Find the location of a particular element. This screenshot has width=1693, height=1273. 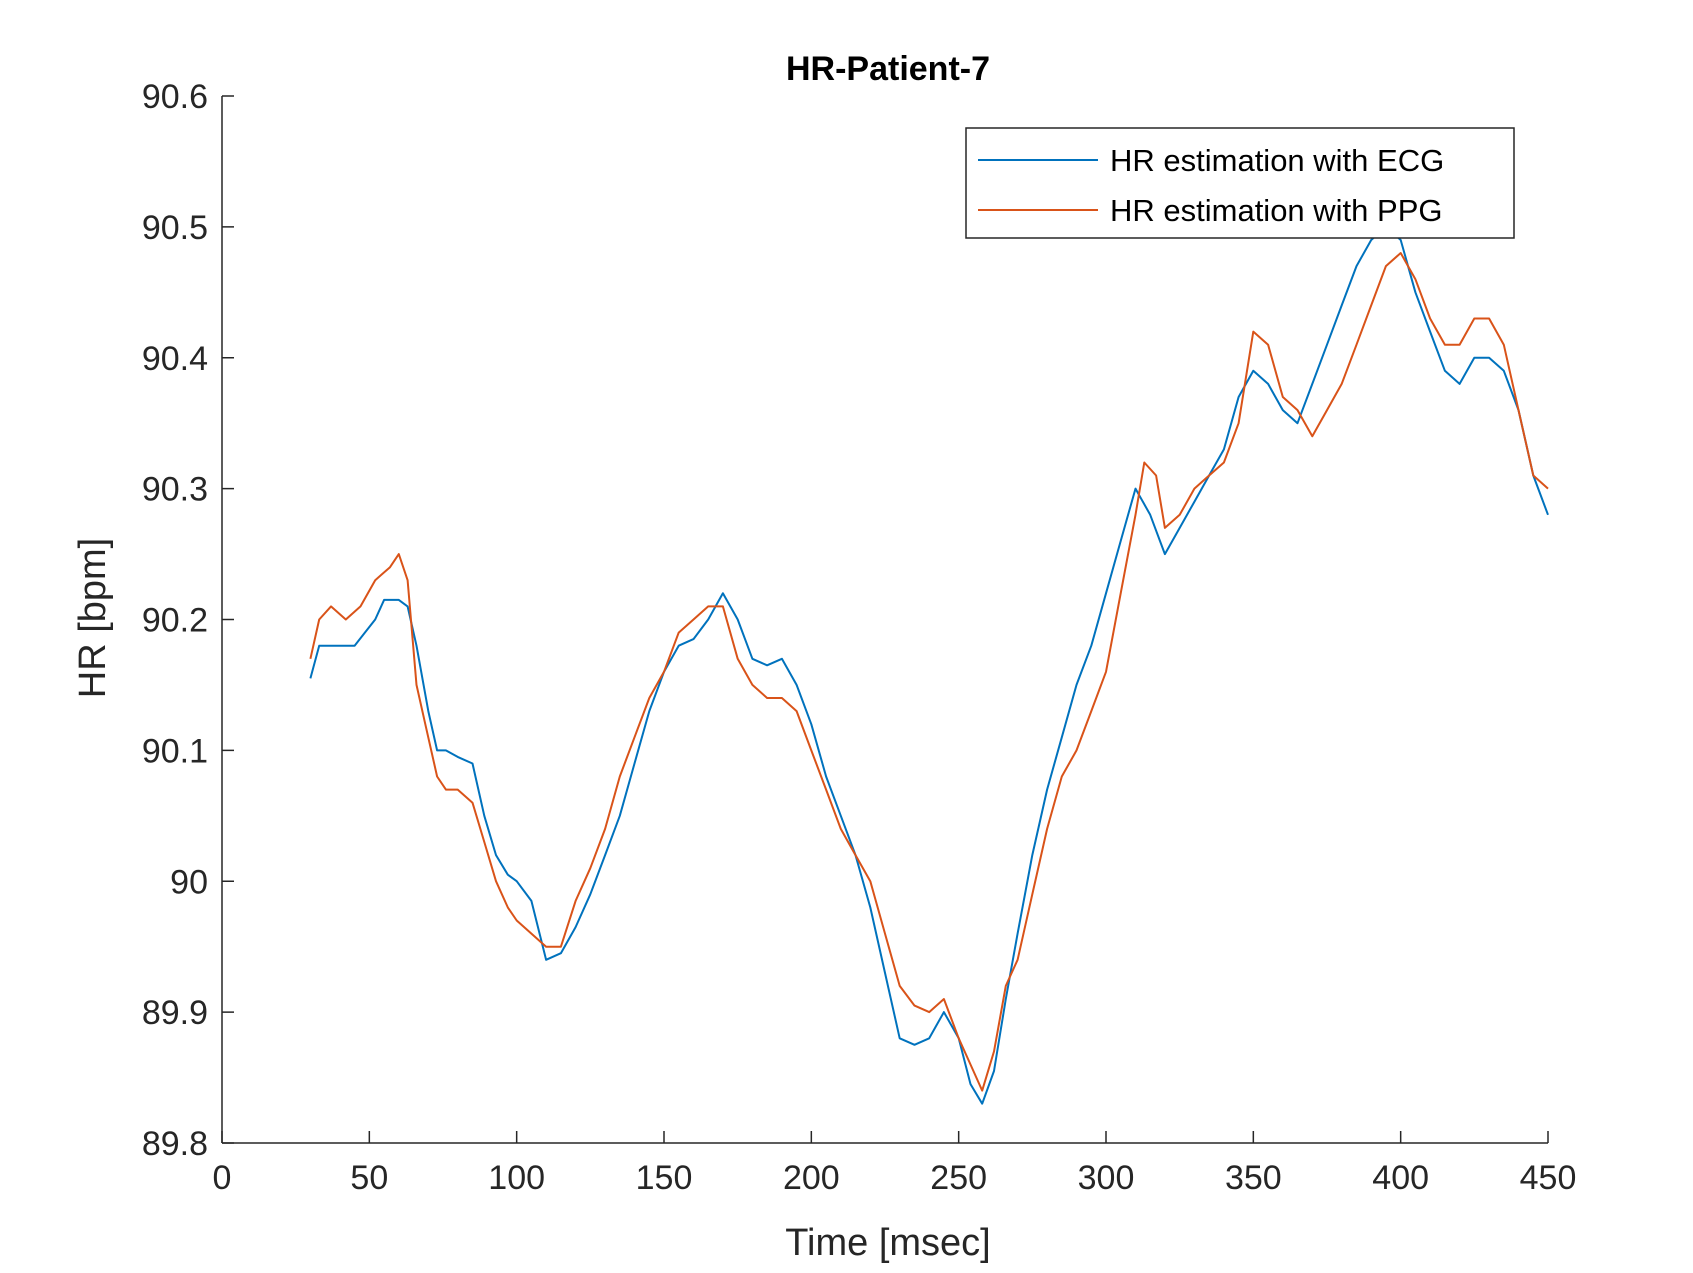

x-axis-label: Time [msec] is located at coordinates (888, 1243).